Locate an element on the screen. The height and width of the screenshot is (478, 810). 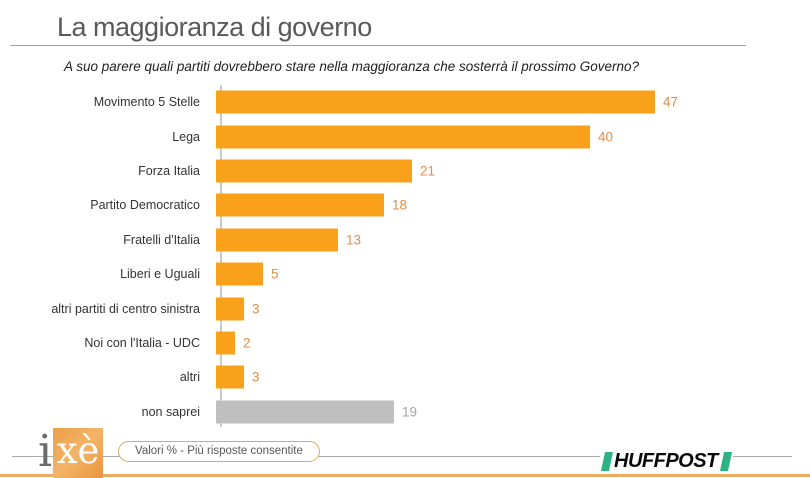
chart-row: Forza Italia 21 is located at coordinates (390, 171).